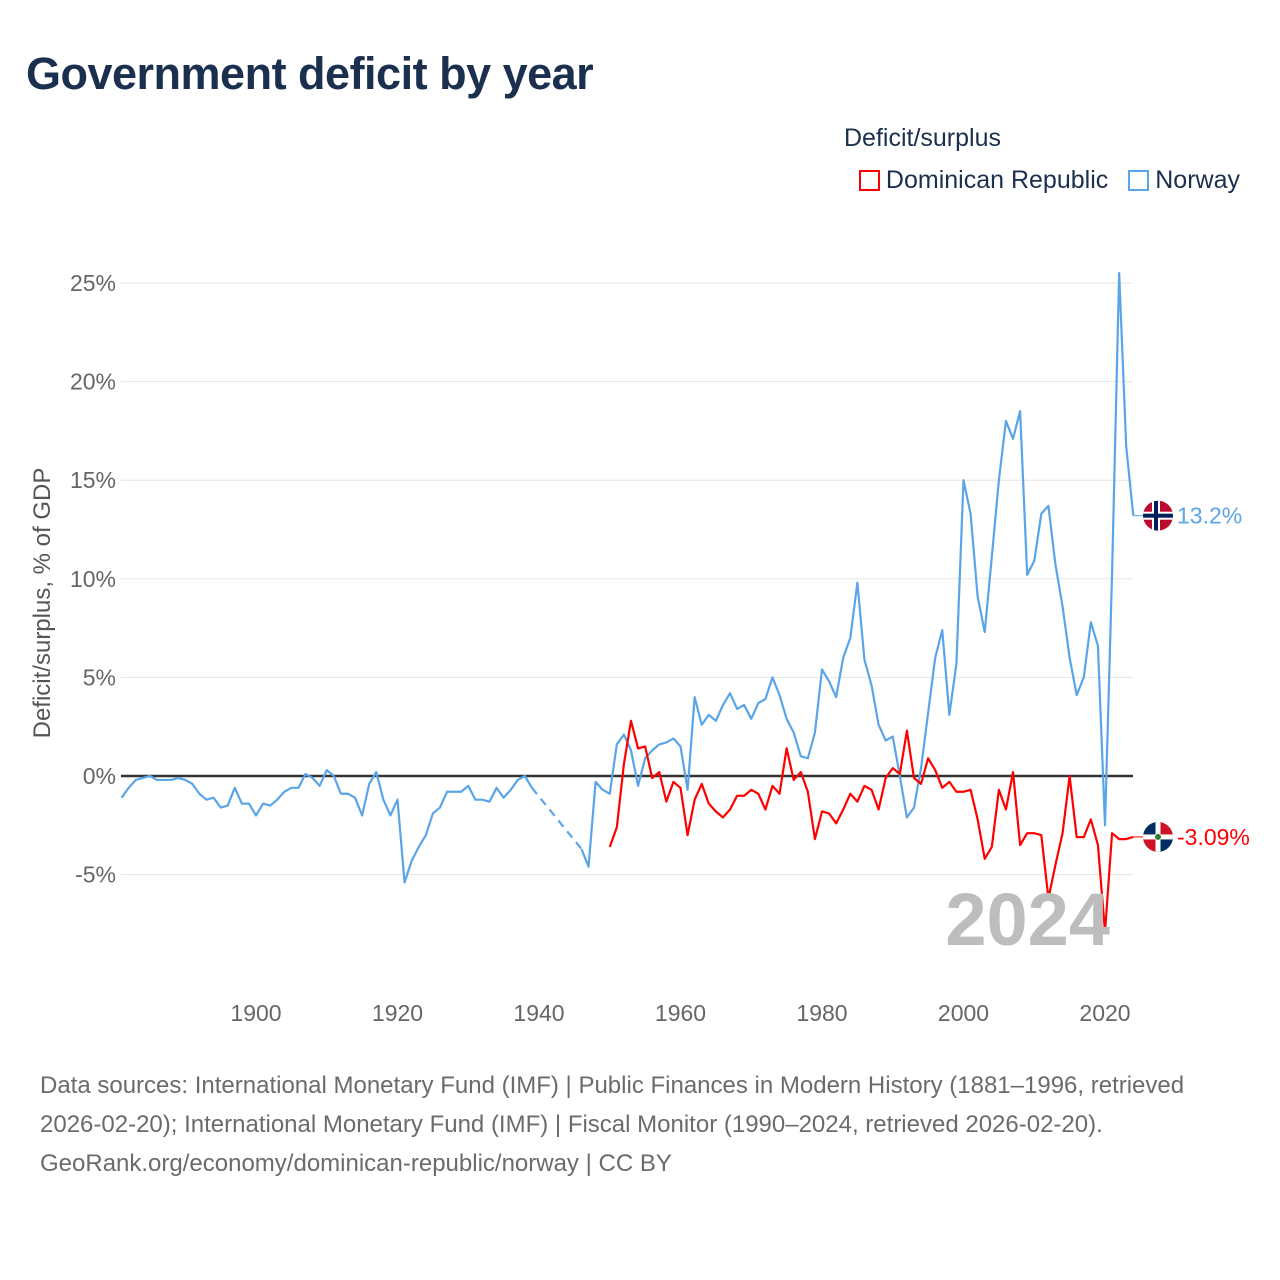 This screenshot has width=1280, height=1280. Describe the element at coordinates (963, 1013) in the screenshot. I see `x-tick-label: 2000` at that location.